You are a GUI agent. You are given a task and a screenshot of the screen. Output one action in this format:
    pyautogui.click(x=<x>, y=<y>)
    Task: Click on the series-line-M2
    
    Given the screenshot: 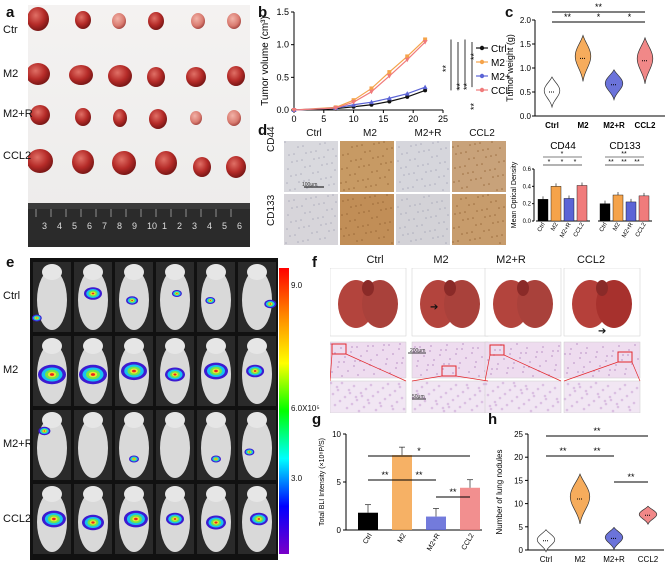 What is the action you would take?
    pyautogui.click(x=359, y=75)
    